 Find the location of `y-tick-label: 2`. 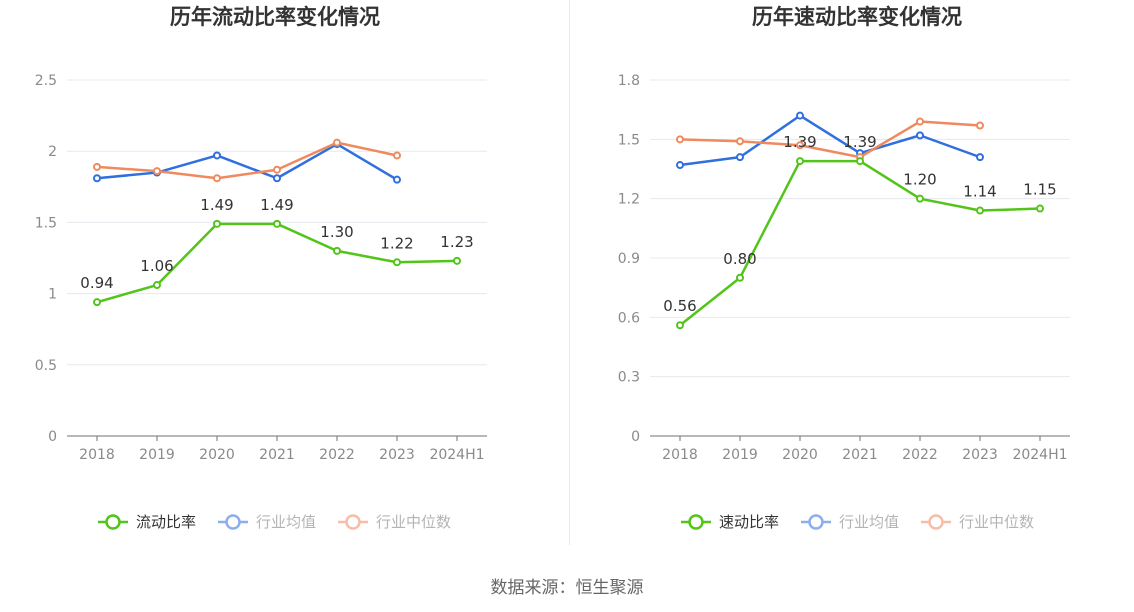

y-tick-label: 2 is located at coordinates (52, 152).